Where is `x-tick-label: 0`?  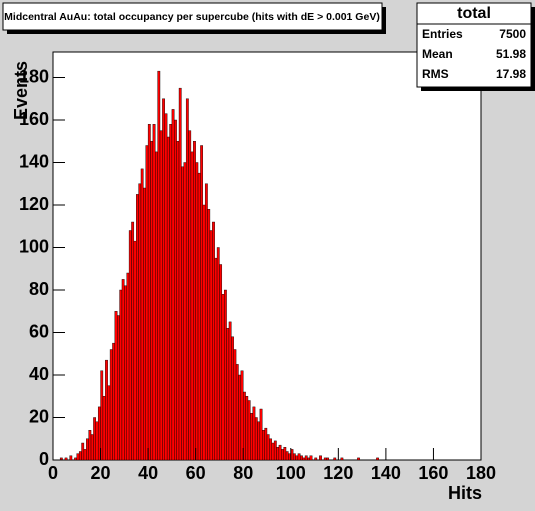 x-tick-label: 0 is located at coordinates (53, 473).